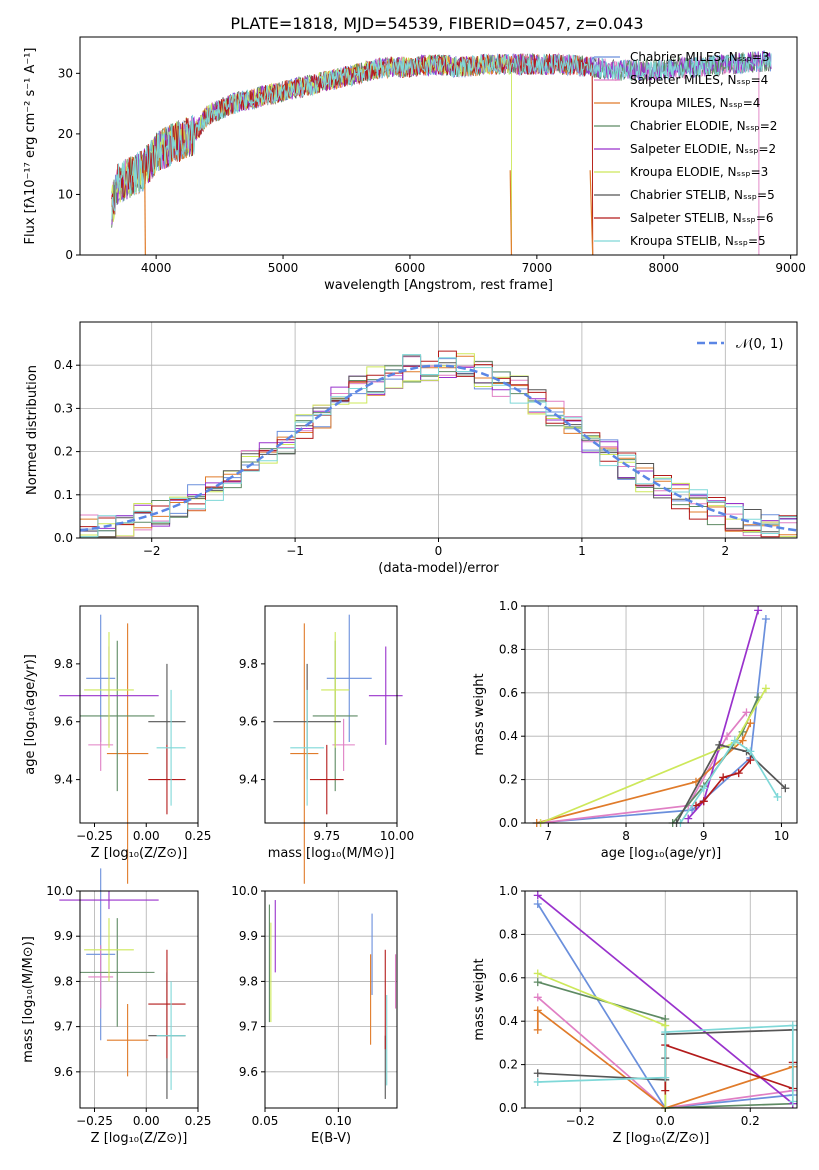  What do you see at coordinates (410, 268) in the screenshot?
I see `x-tick-label: 6000` at bounding box center [410, 268].